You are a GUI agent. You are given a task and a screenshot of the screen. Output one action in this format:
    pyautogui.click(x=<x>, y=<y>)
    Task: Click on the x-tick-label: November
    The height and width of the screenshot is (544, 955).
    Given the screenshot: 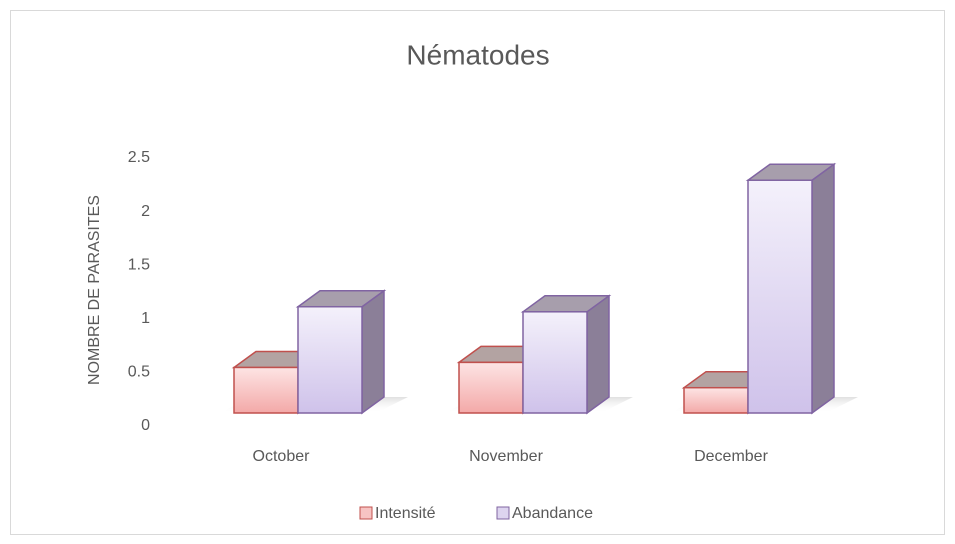 What is the action you would take?
    pyautogui.click(x=506, y=456)
    